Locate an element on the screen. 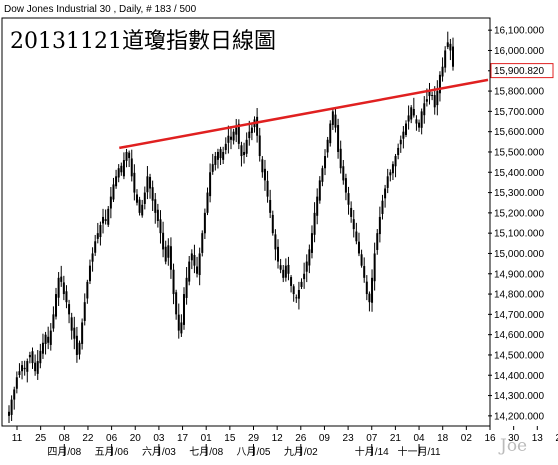 The image size is (558, 465). y-tick-label: 14,700.000 is located at coordinates (519, 315).